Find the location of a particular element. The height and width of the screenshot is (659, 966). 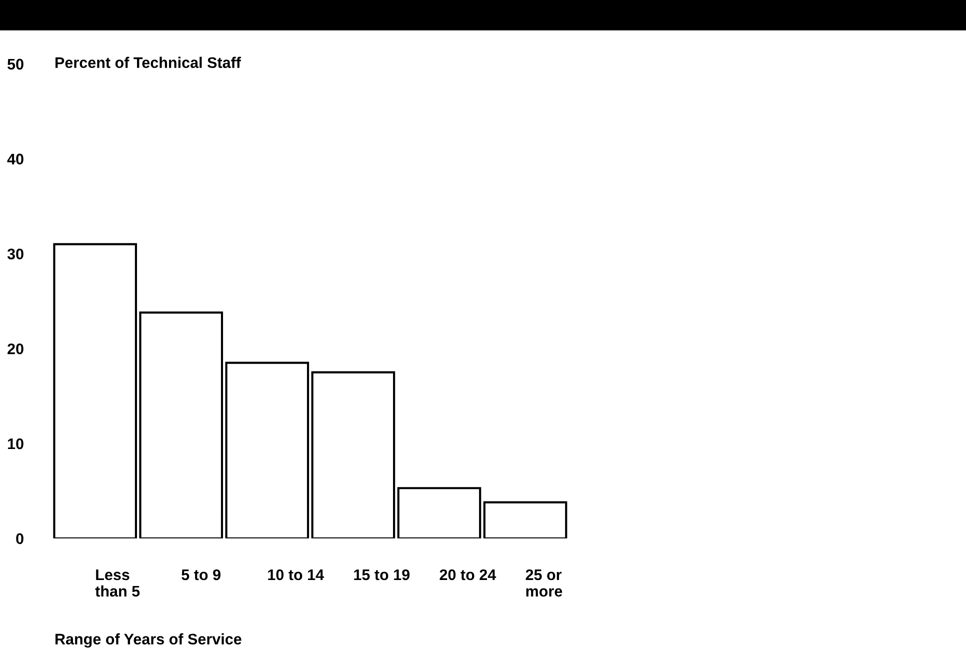

x-axis-title: Range of Years of Service is located at coordinates (149, 640).